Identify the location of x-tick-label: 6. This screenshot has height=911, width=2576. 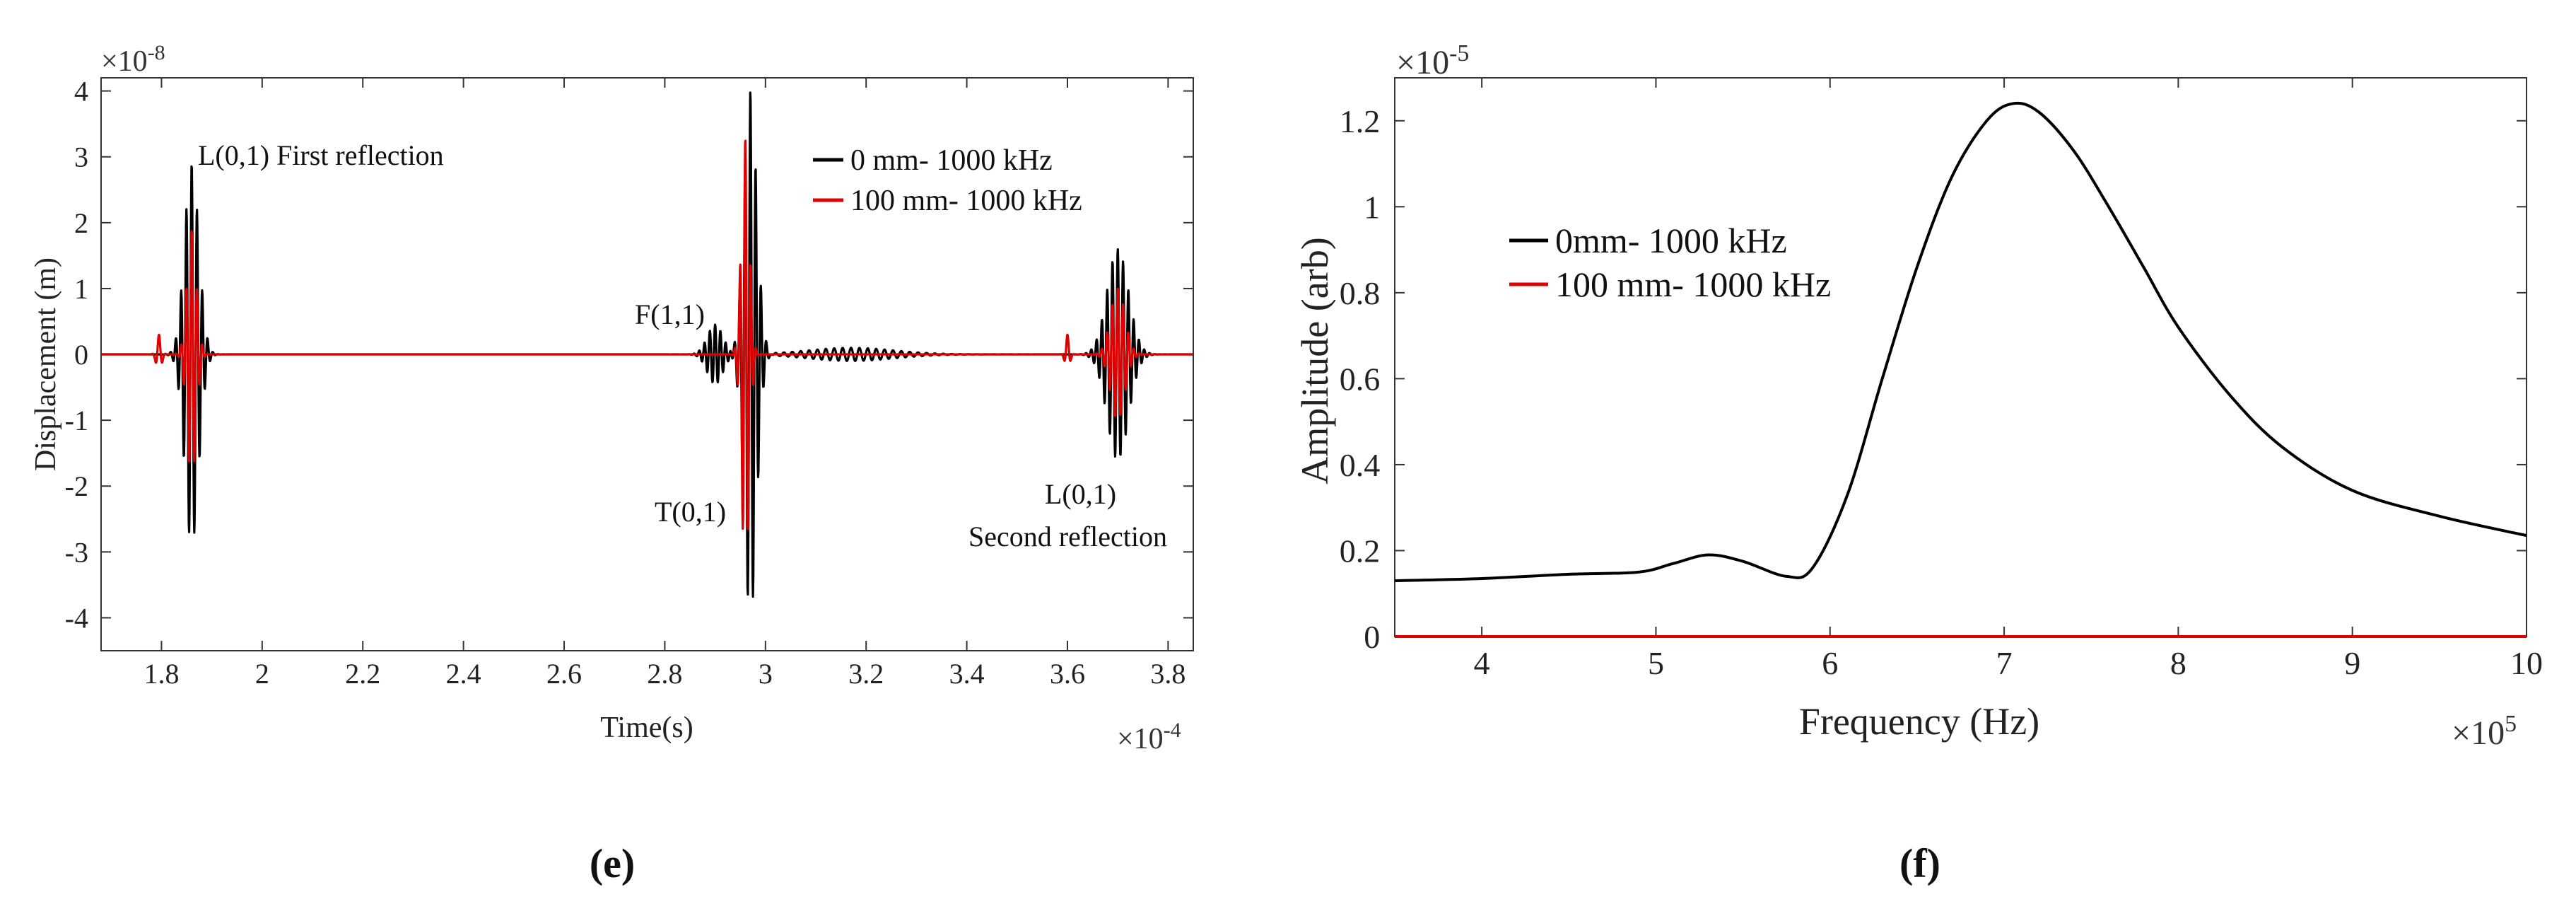
(1830, 663).